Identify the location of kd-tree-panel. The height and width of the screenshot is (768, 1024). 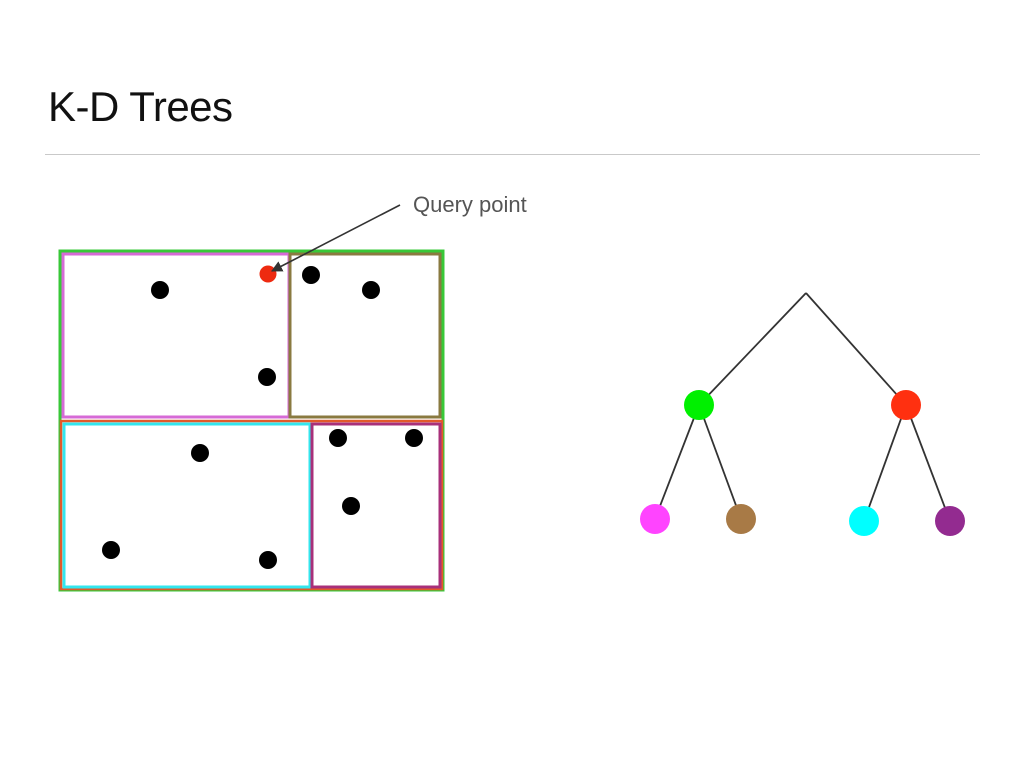
(802, 414).